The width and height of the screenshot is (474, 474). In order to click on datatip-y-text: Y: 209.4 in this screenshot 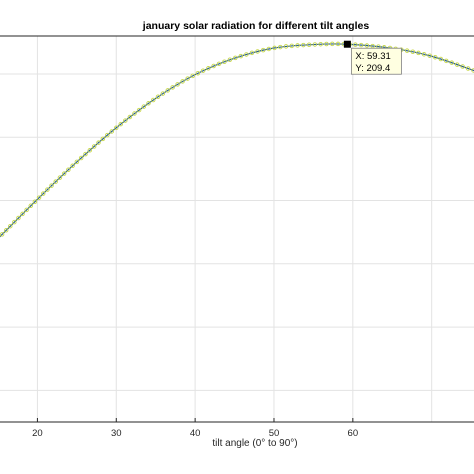, I will do `click(372, 68)`.